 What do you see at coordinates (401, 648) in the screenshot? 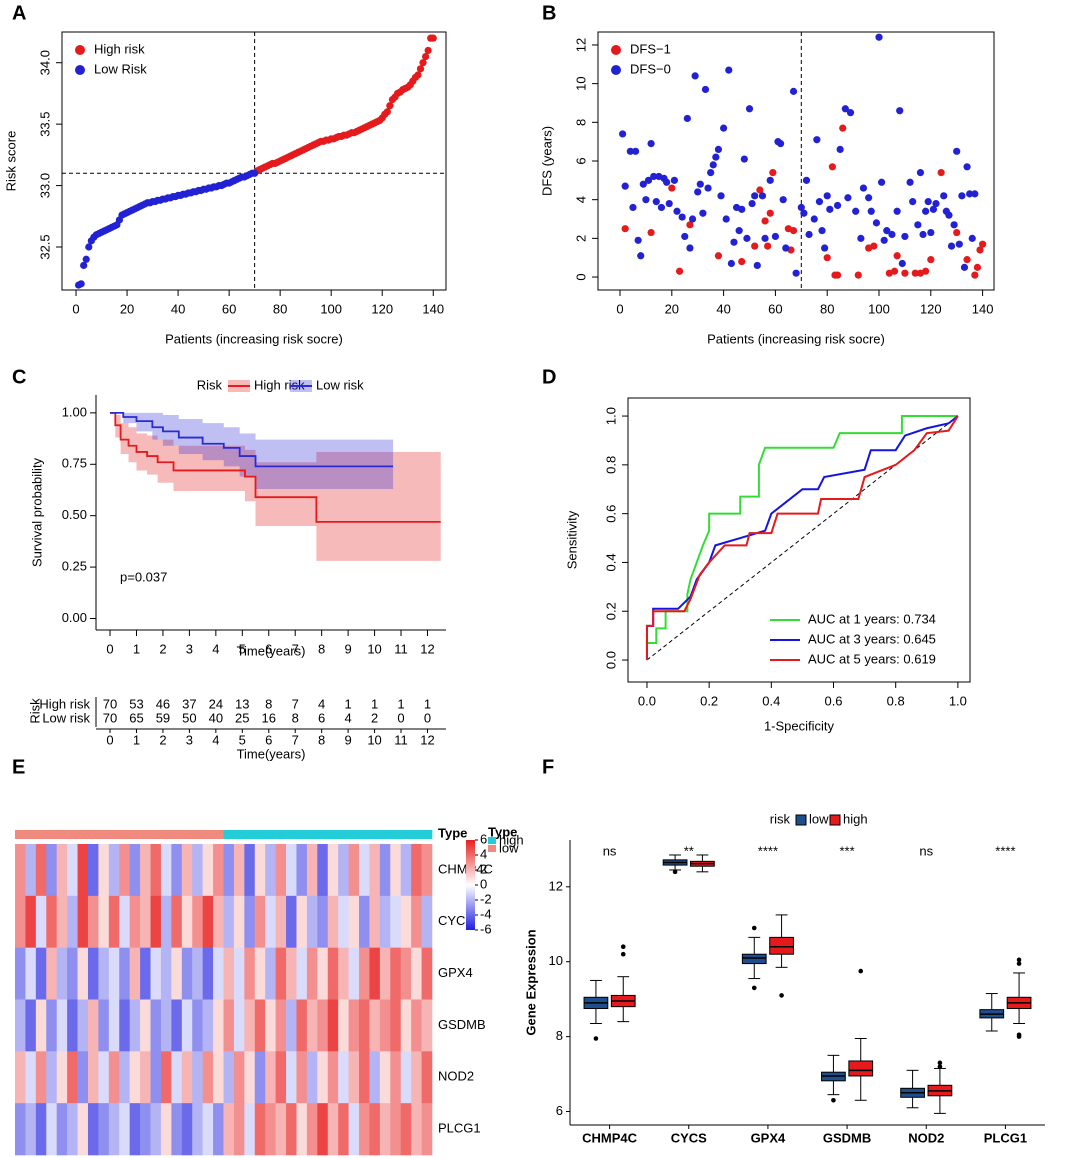
I see `x-tick-label: 11` at bounding box center [401, 648].